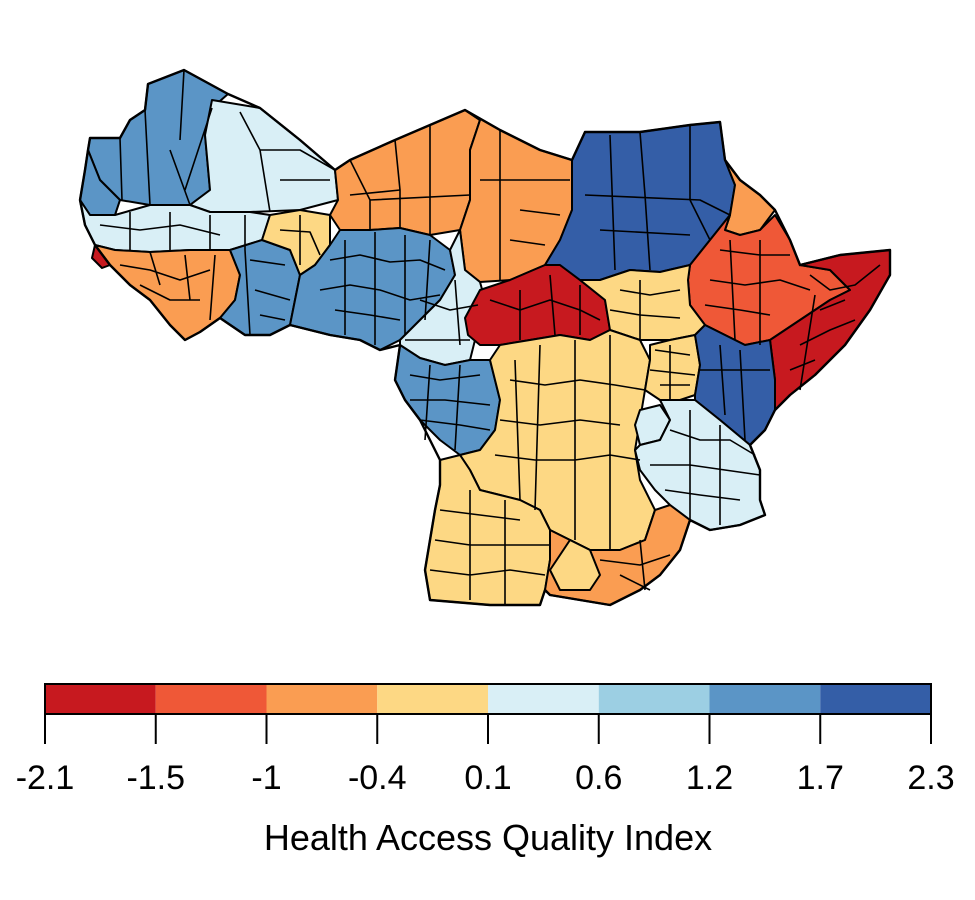  I want to click on legend-tick-label-5: 0.6, so click(598, 778).